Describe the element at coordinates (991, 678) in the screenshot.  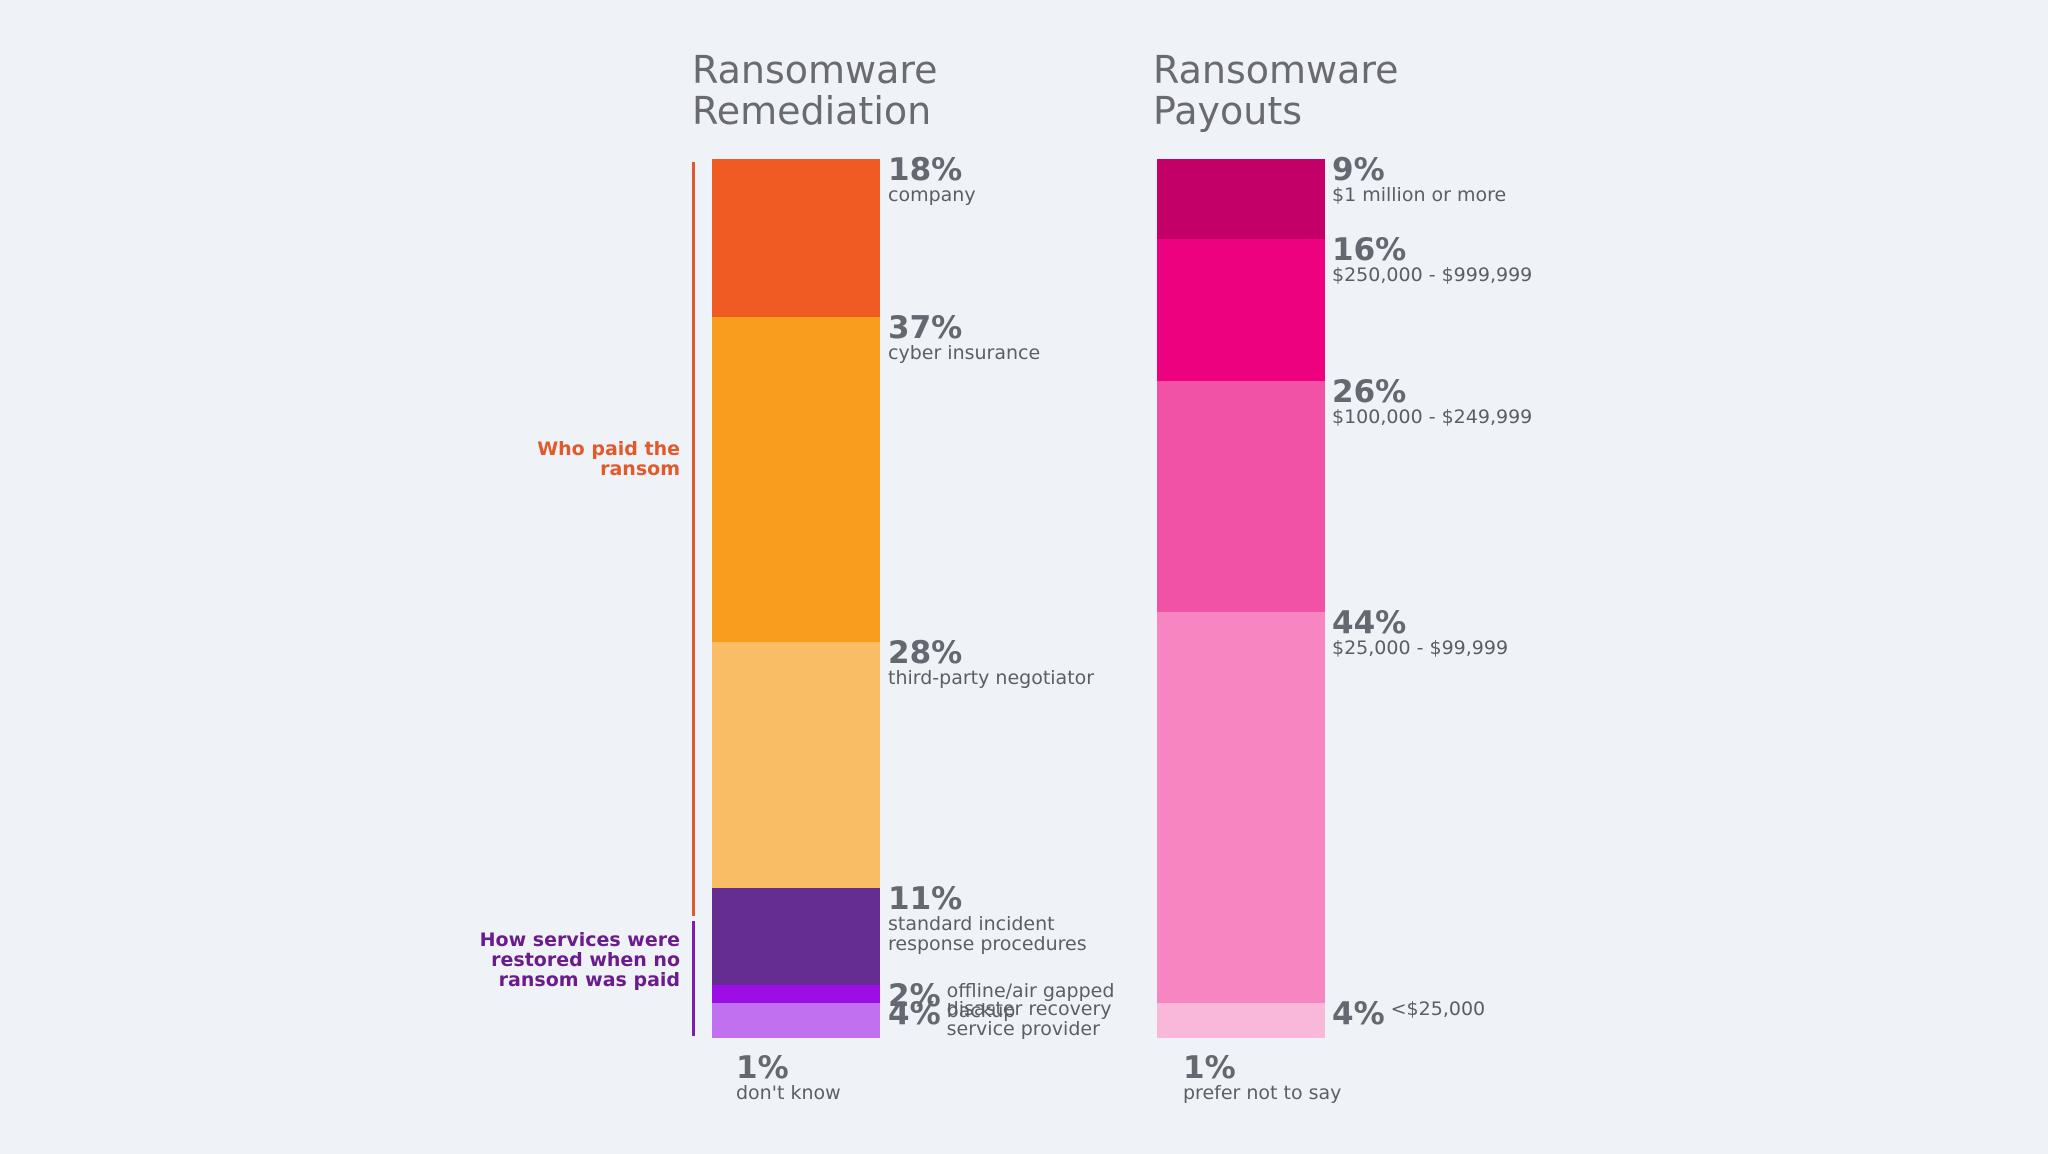
I see `remediation-segment-desc: third-party negotiator` at that location.